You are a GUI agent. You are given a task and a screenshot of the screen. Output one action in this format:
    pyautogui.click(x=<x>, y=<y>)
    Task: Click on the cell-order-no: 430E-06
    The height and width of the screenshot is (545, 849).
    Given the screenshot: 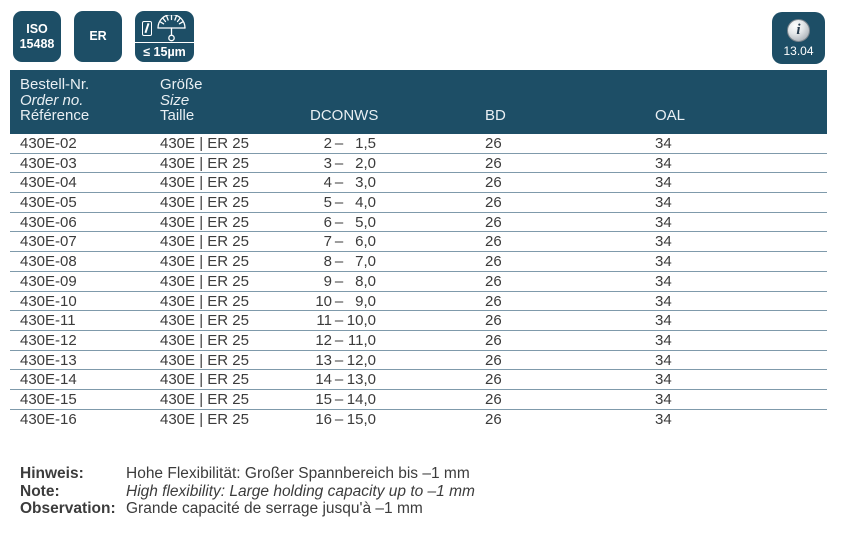 What is the action you would take?
    pyautogui.click(x=48, y=222)
    